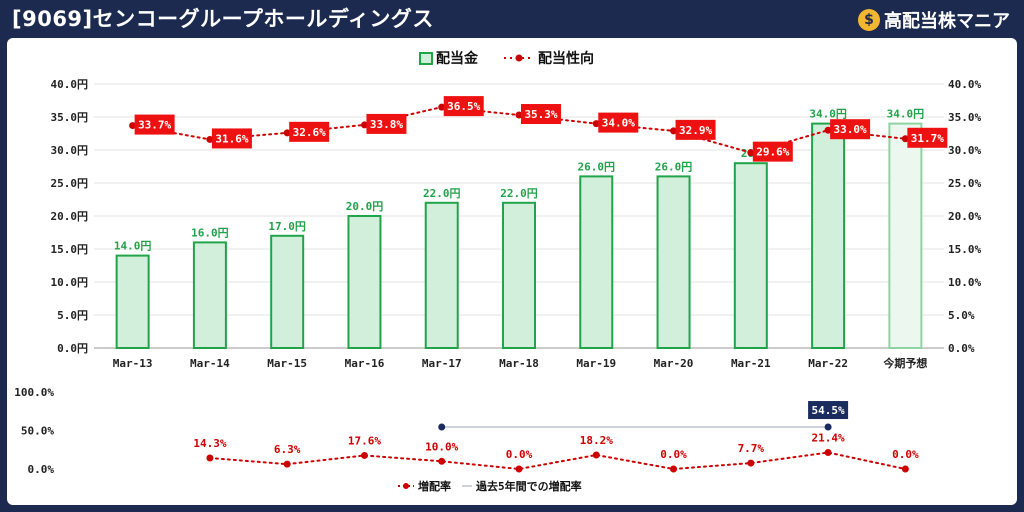 The image size is (1024, 512). I want to click on legend-marker-growth, so click(406, 486).